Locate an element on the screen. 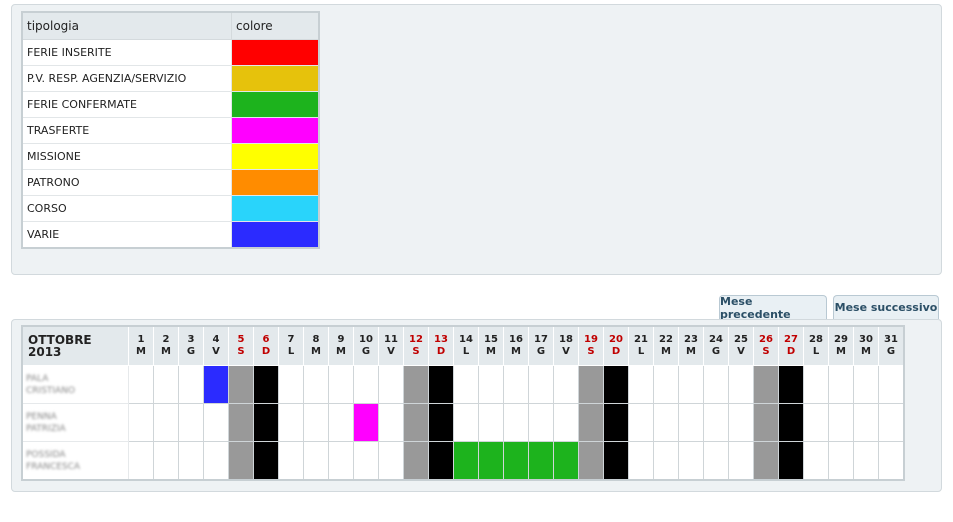  previous-month-button: Mese precedente is located at coordinates (773, 308).